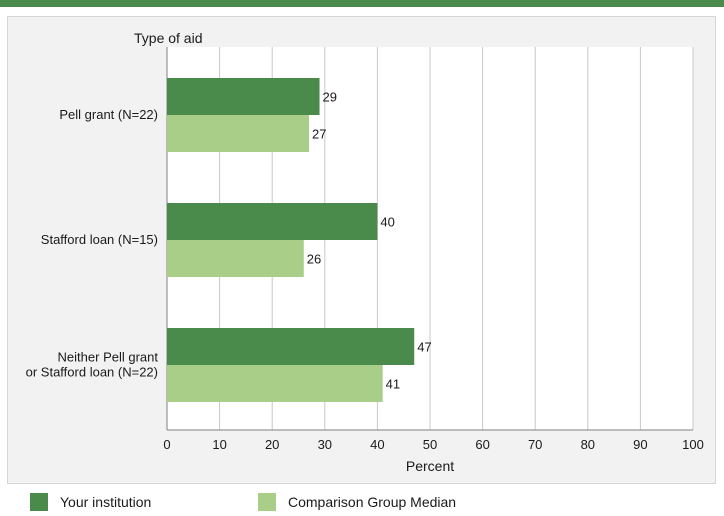  I want to click on bar-value-label: 47, so click(424, 347).